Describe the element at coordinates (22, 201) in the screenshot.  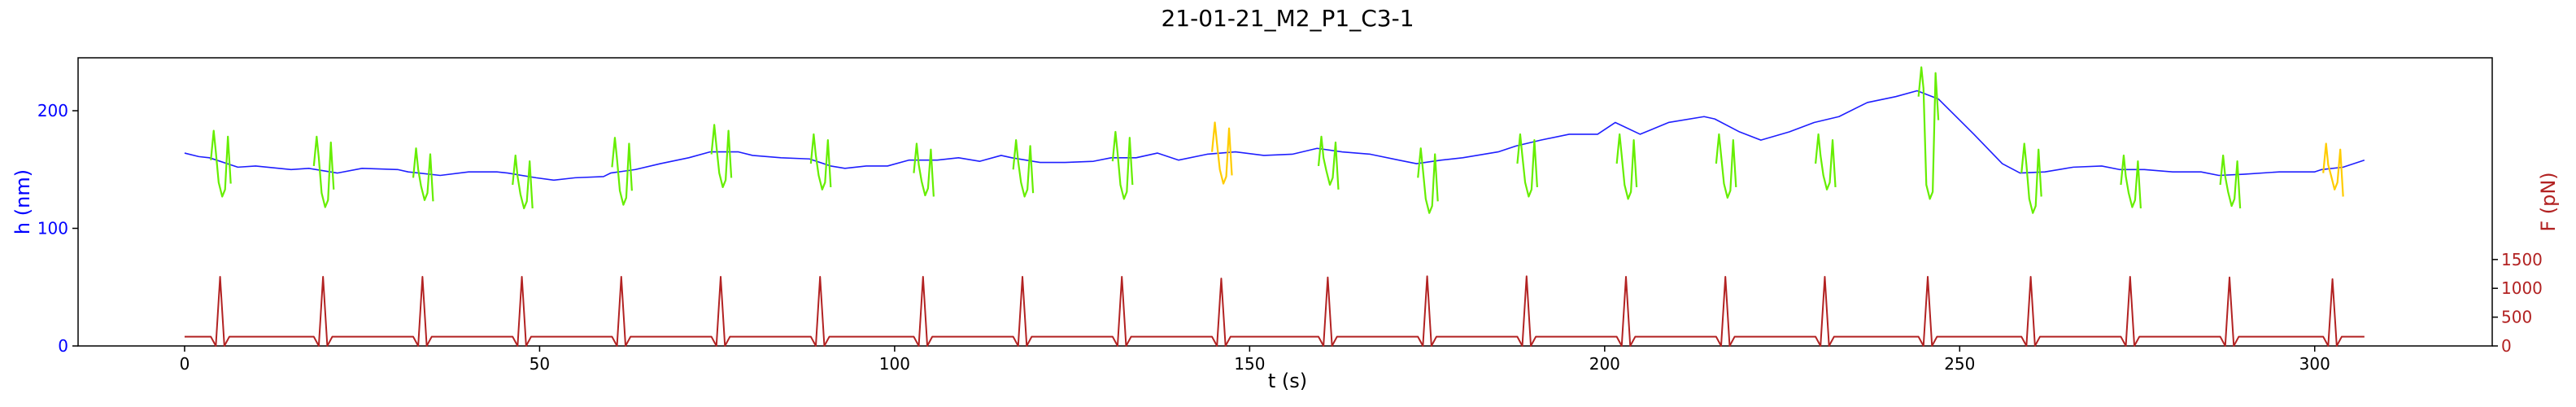
I see `y-axis-label-left: h (nm)` at that location.